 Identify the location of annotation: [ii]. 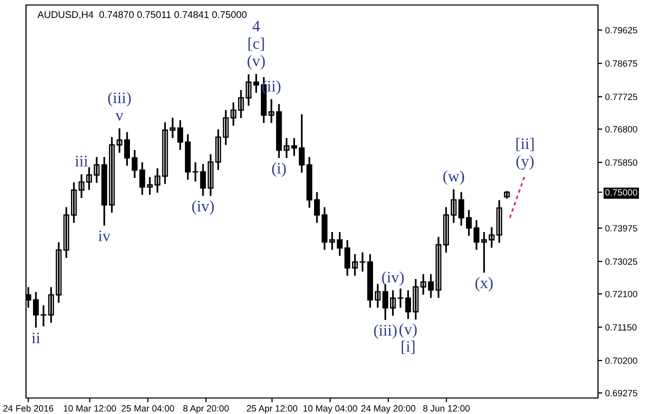
(525, 145).